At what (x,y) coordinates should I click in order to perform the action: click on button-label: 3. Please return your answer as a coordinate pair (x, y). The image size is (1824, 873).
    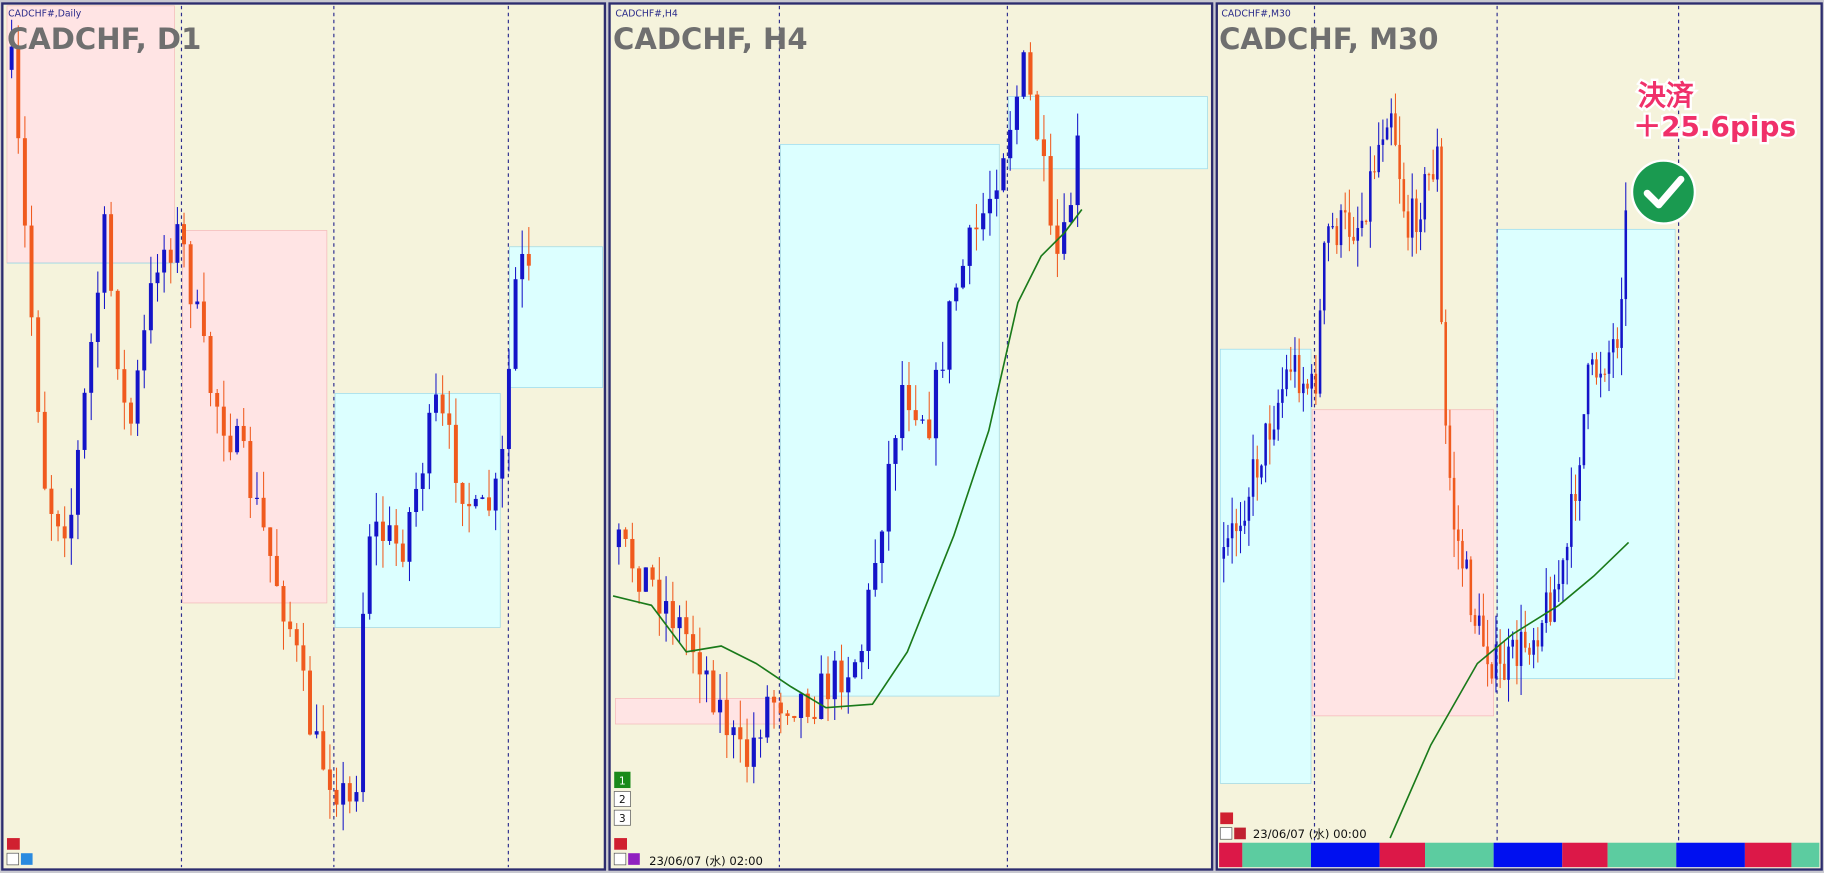
    Looking at the image, I should click on (622, 819).